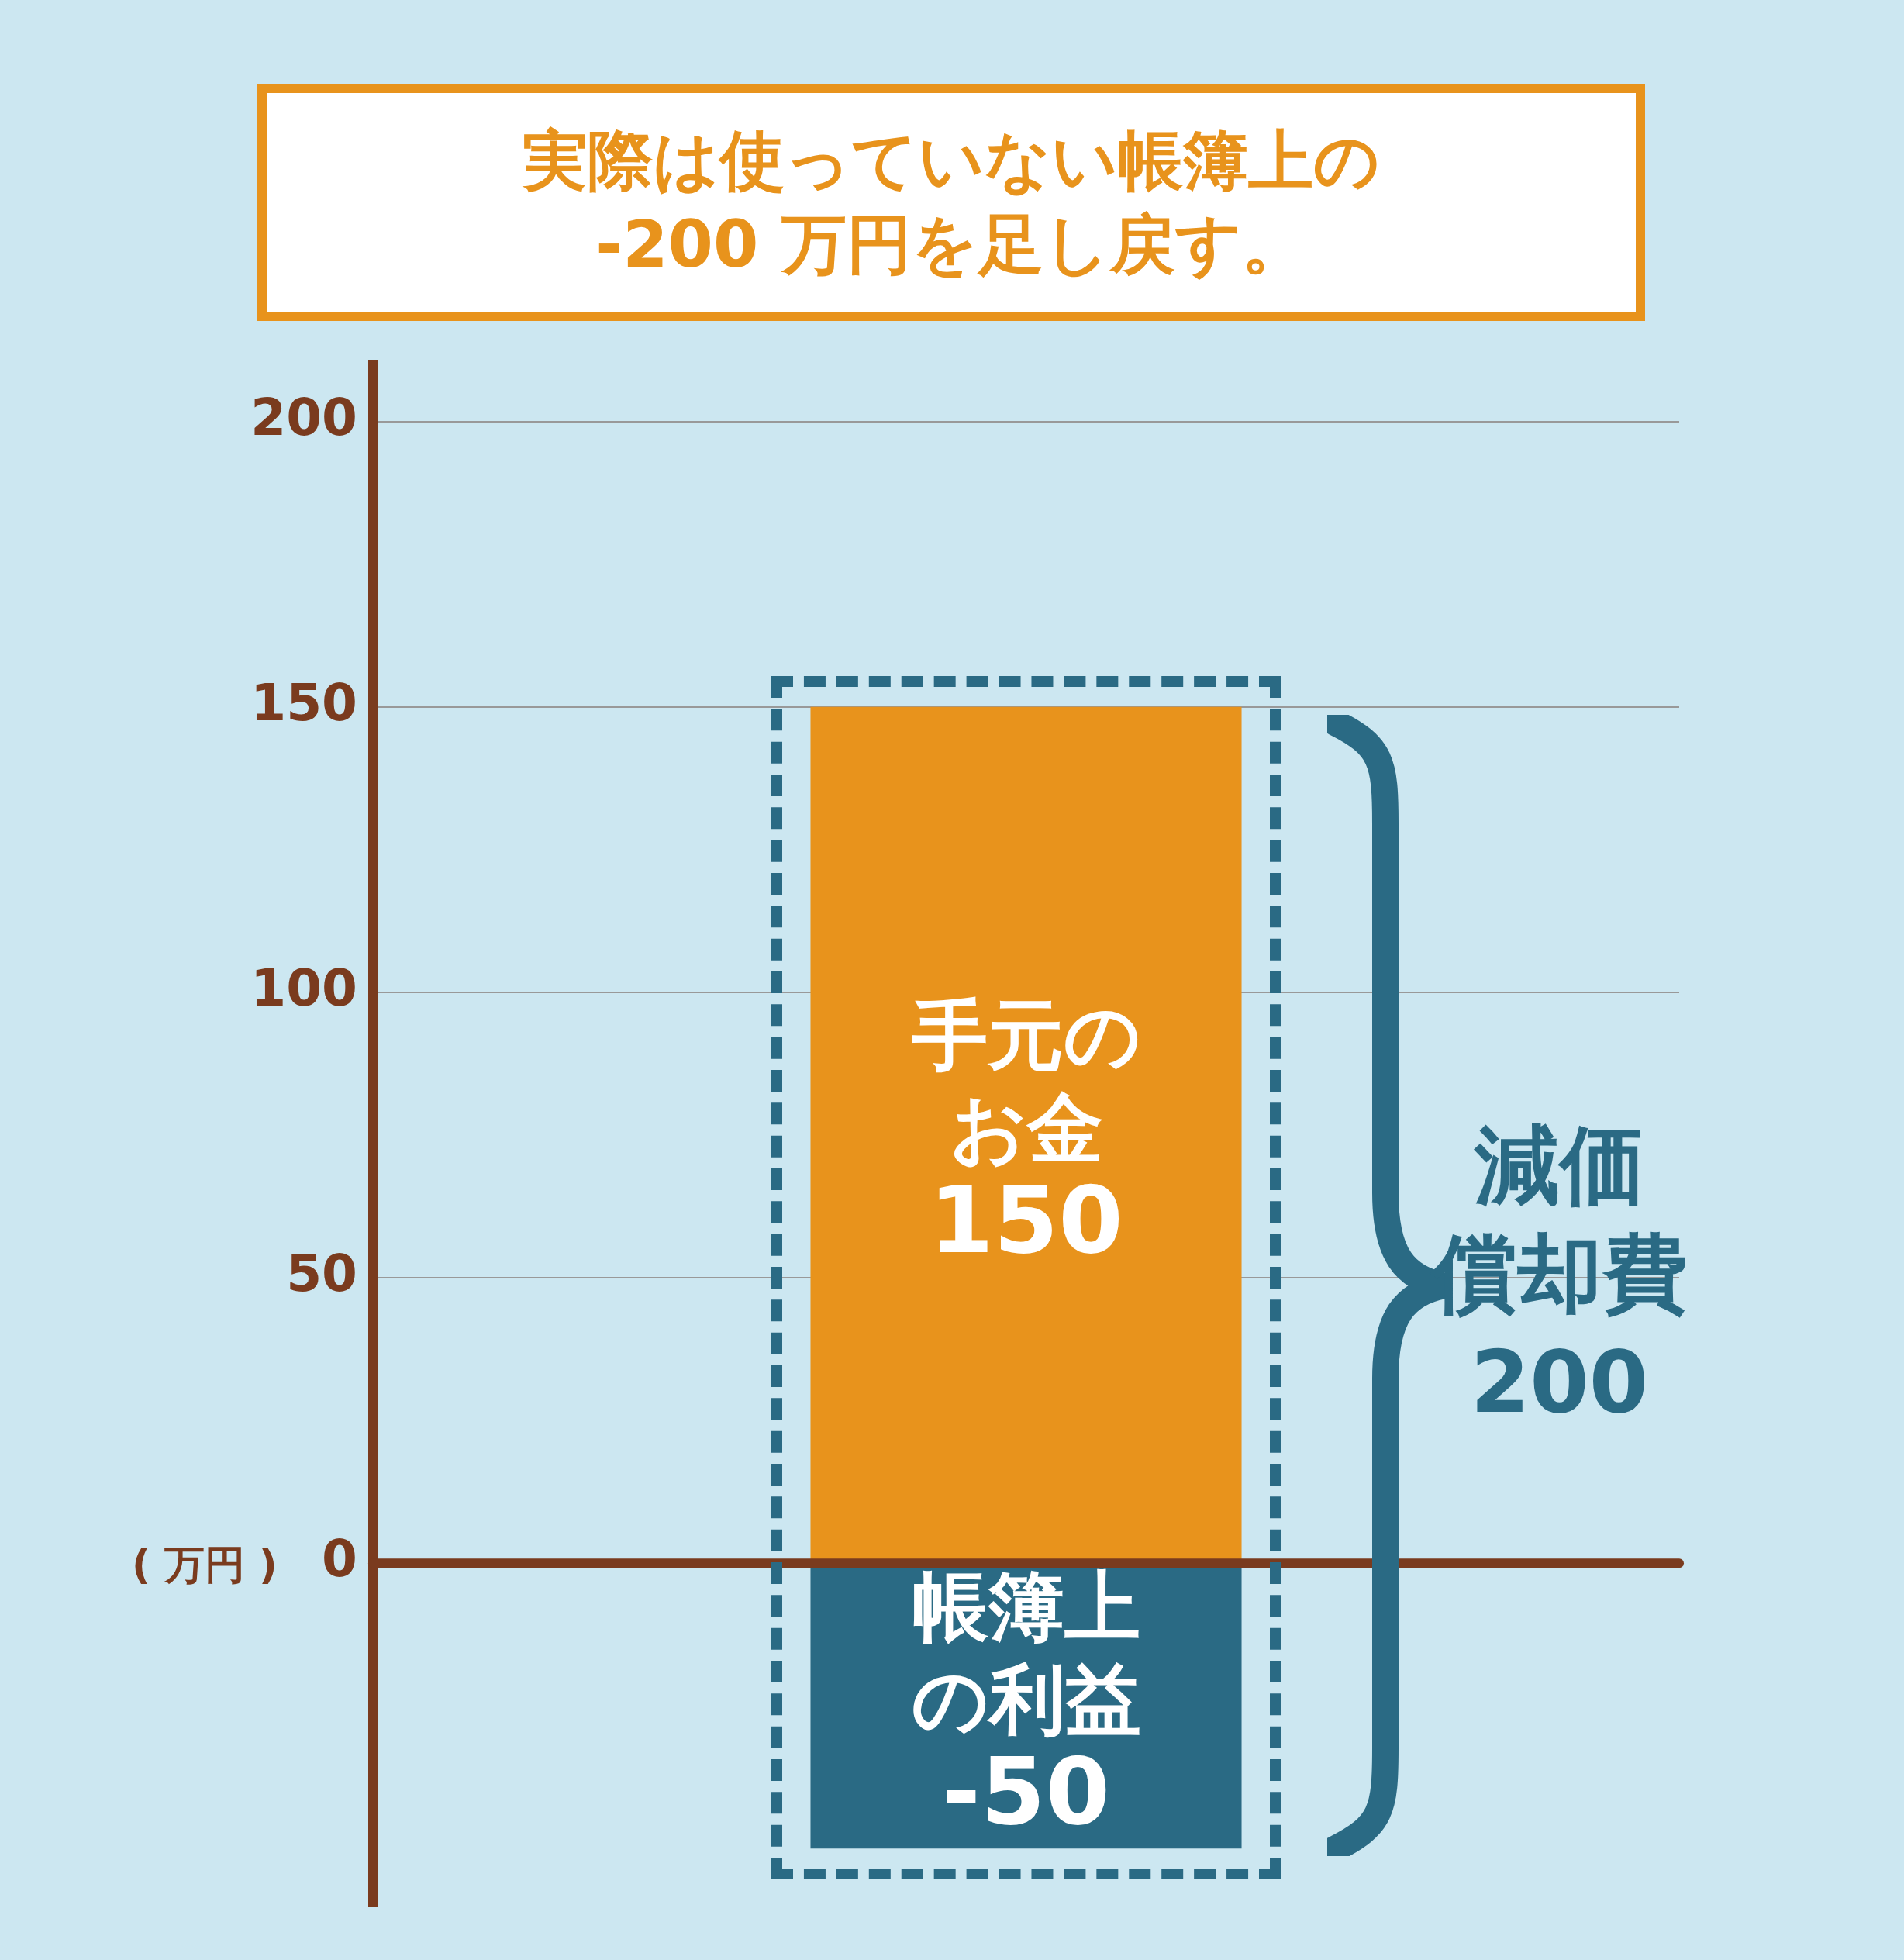 Image resolution: width=1904 pixels, height=1960 pixels. I want to click on y-axis-title: ( 万円 ), so click(205, 1565).